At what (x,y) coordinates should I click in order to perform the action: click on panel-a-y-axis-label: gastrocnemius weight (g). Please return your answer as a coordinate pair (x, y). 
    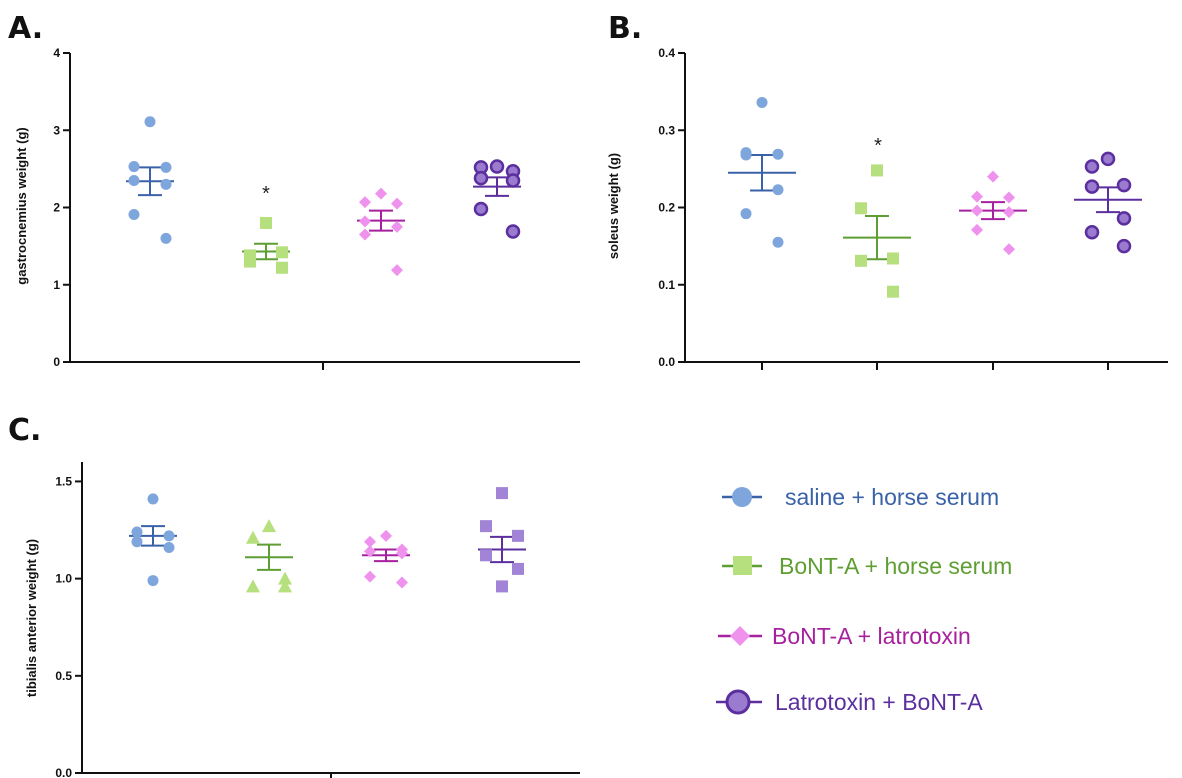
    Looking at the image, I should click on (21, 205).